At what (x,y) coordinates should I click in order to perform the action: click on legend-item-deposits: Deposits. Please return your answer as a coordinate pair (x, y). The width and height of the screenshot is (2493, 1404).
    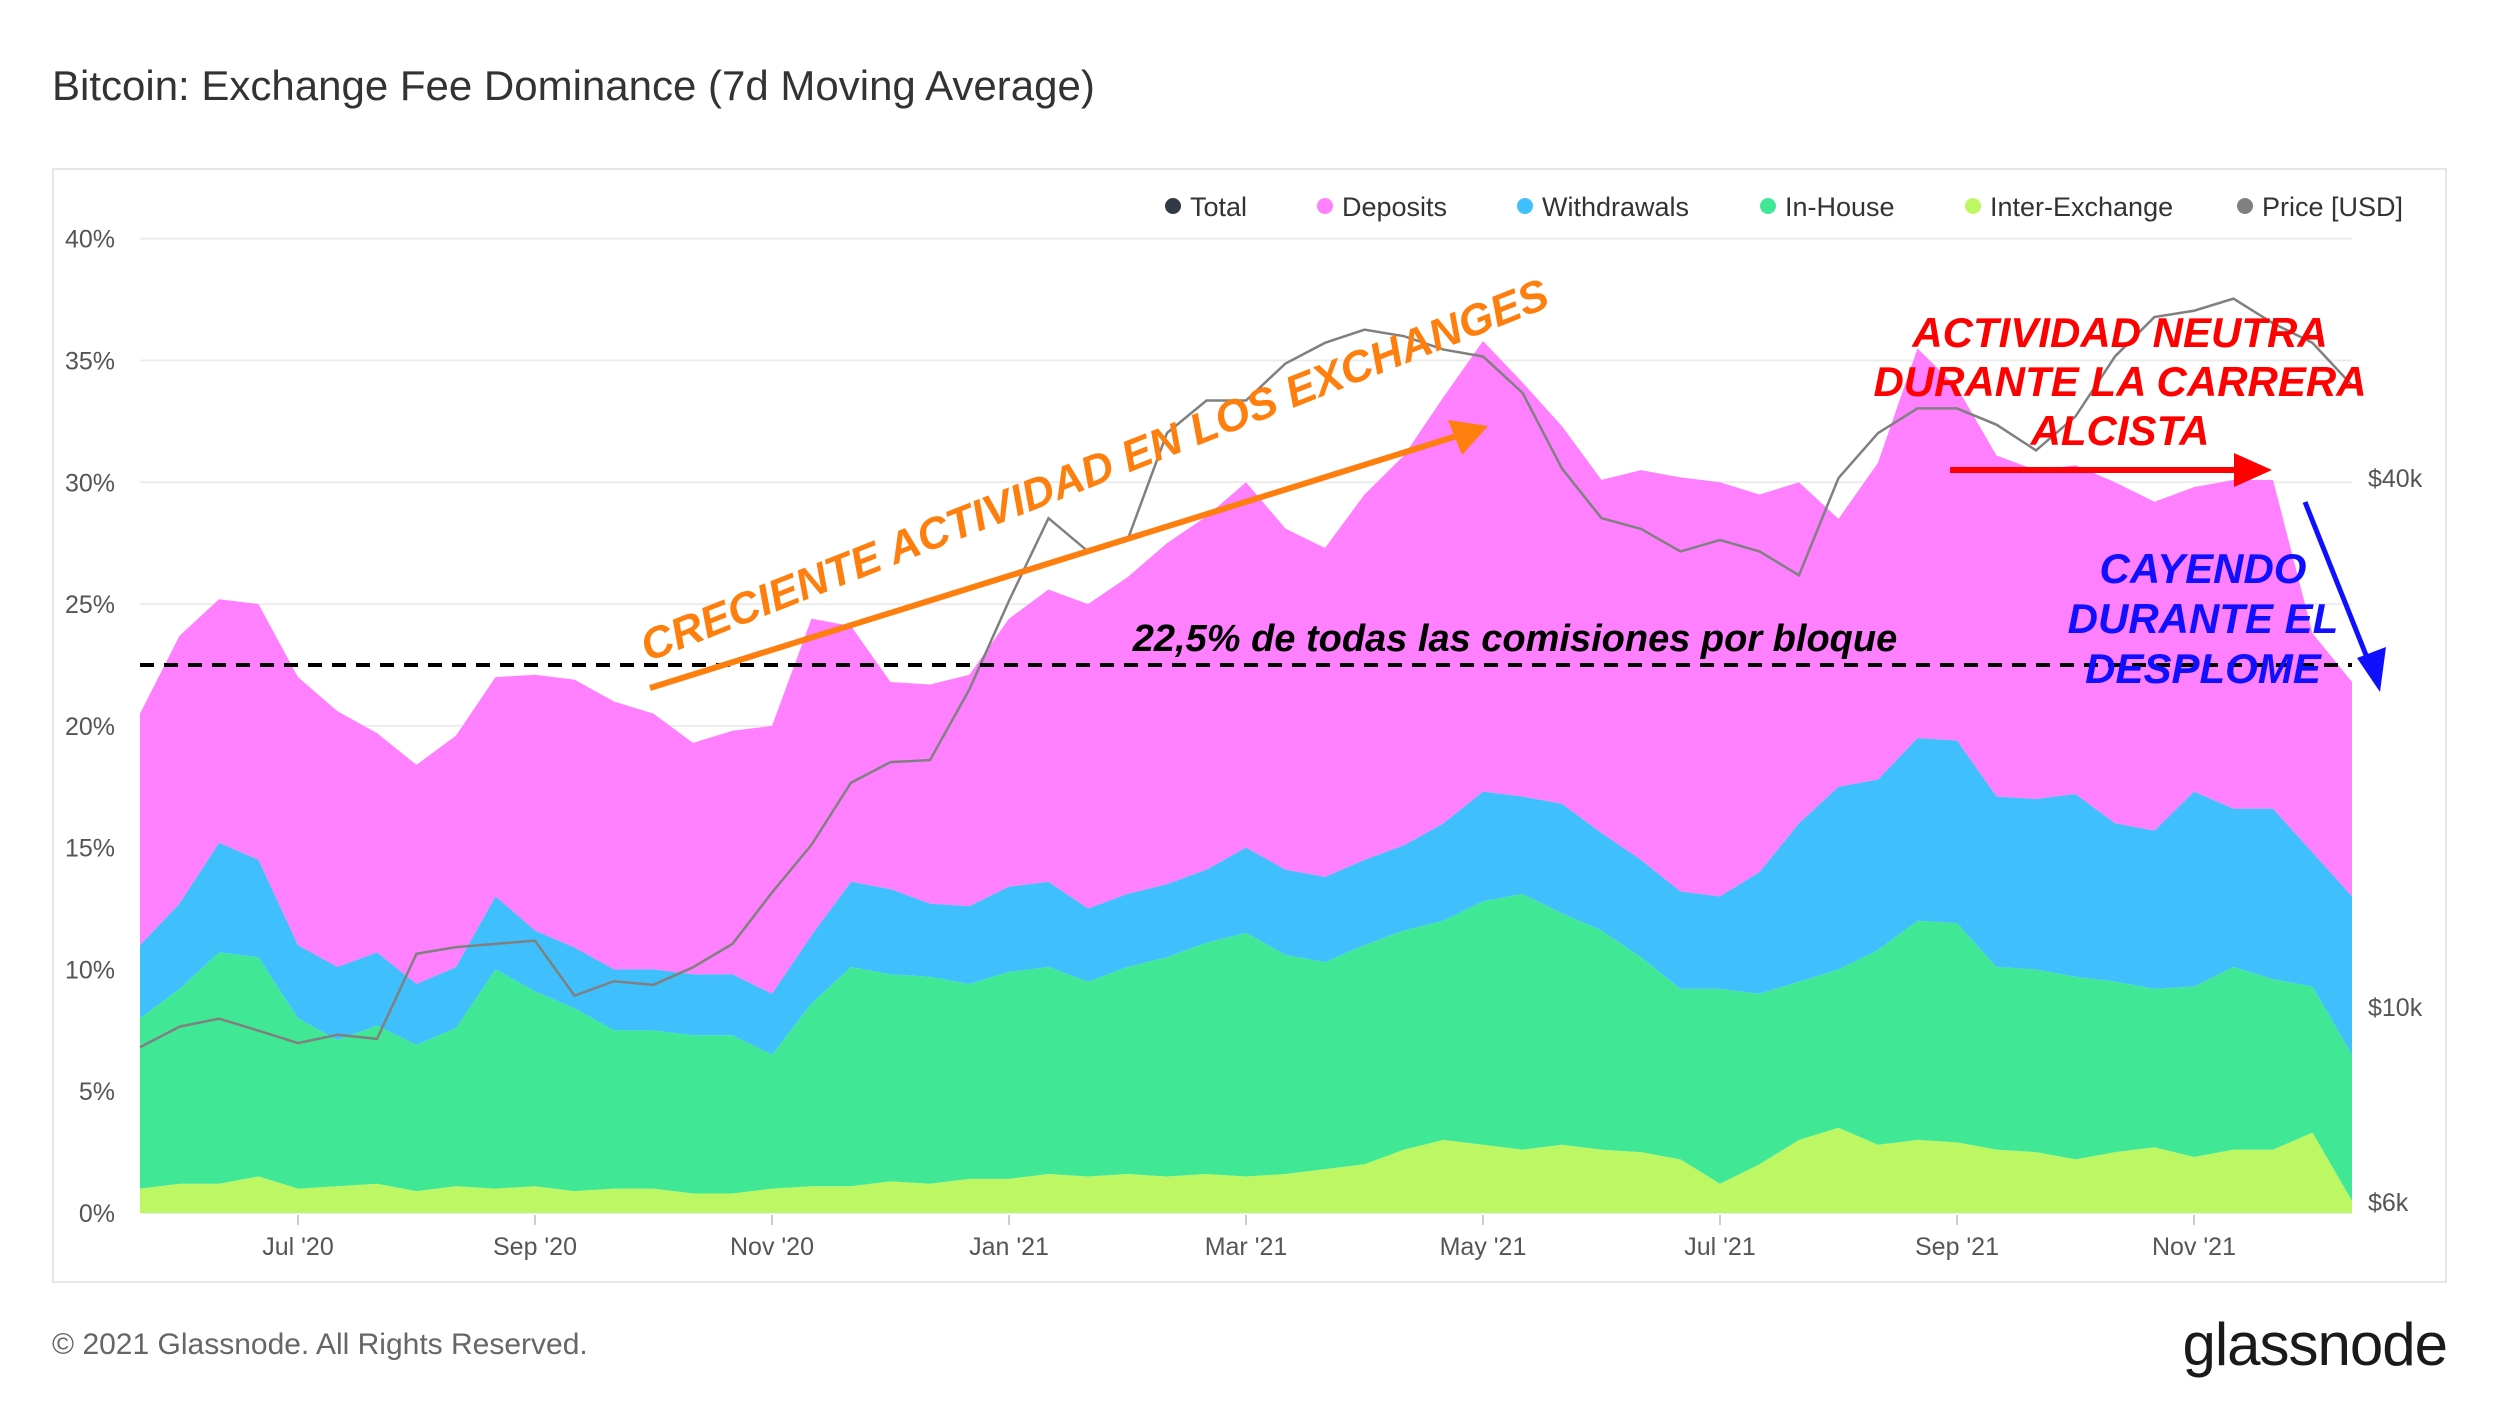
    Looking at the image, I should click on (1382, 207).